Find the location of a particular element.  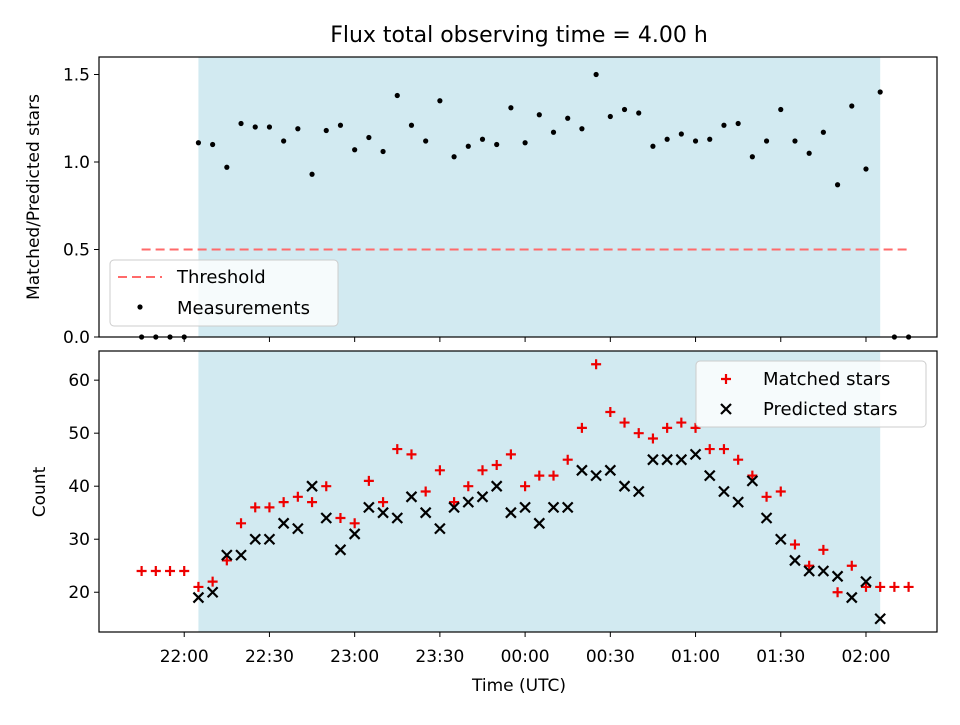

legend-measurements-swatch is located at coordinates (140, 307).